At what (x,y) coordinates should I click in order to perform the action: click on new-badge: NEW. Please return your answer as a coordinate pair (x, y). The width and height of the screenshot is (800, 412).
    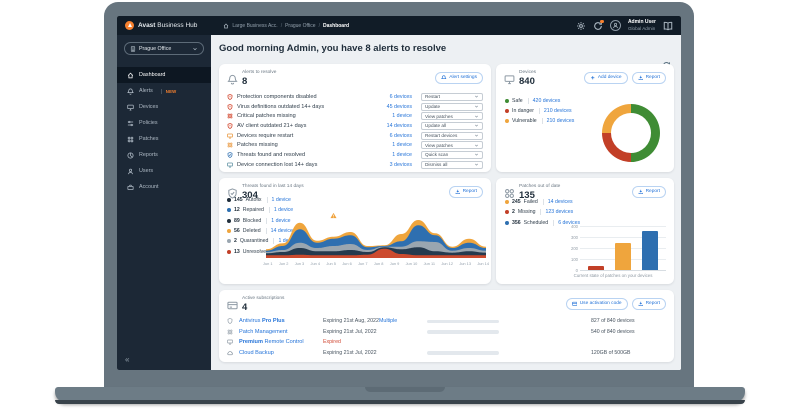
    Looking at the image, I should click on (168, 91).